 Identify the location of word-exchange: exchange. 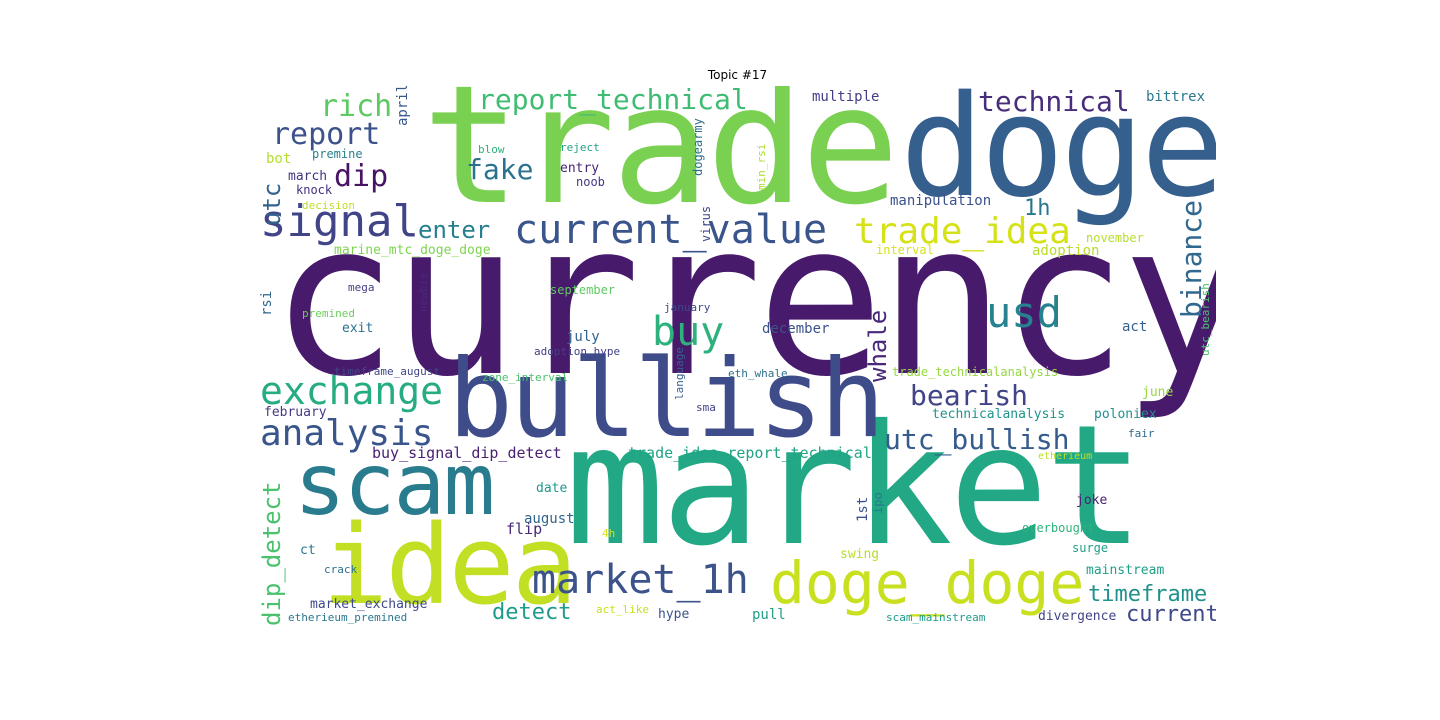
(352, 391).